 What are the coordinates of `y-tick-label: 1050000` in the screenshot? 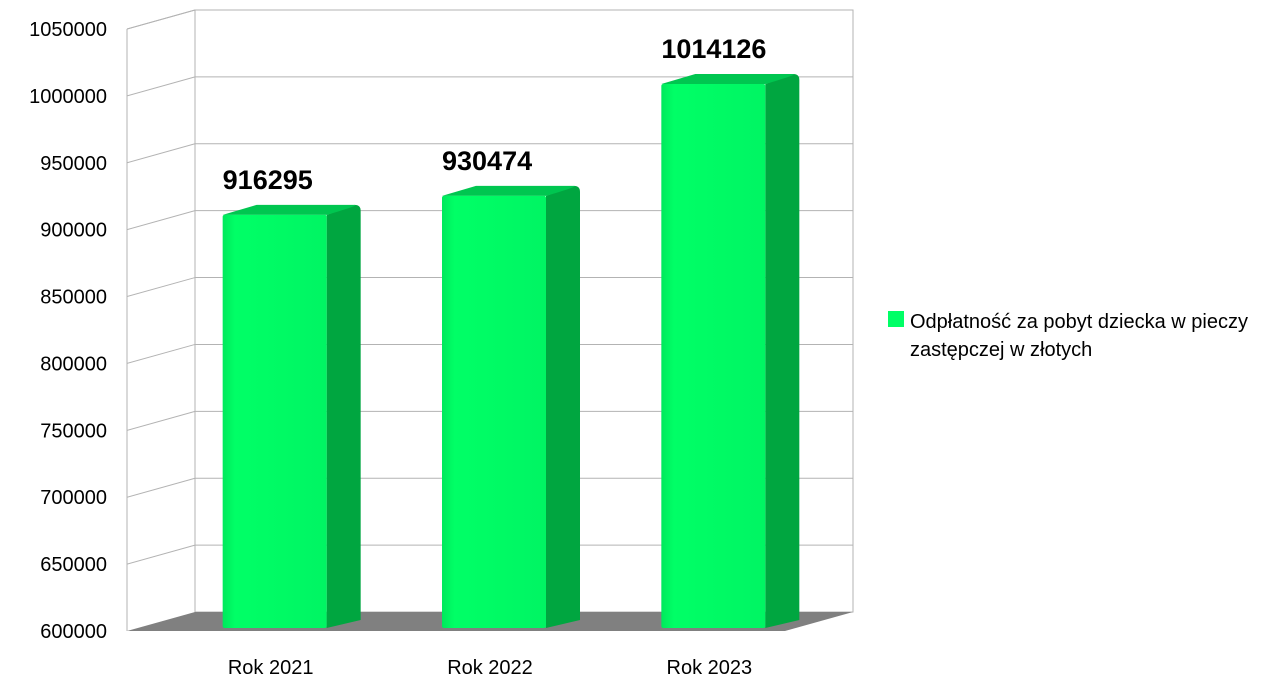 It's located at (68, 30).